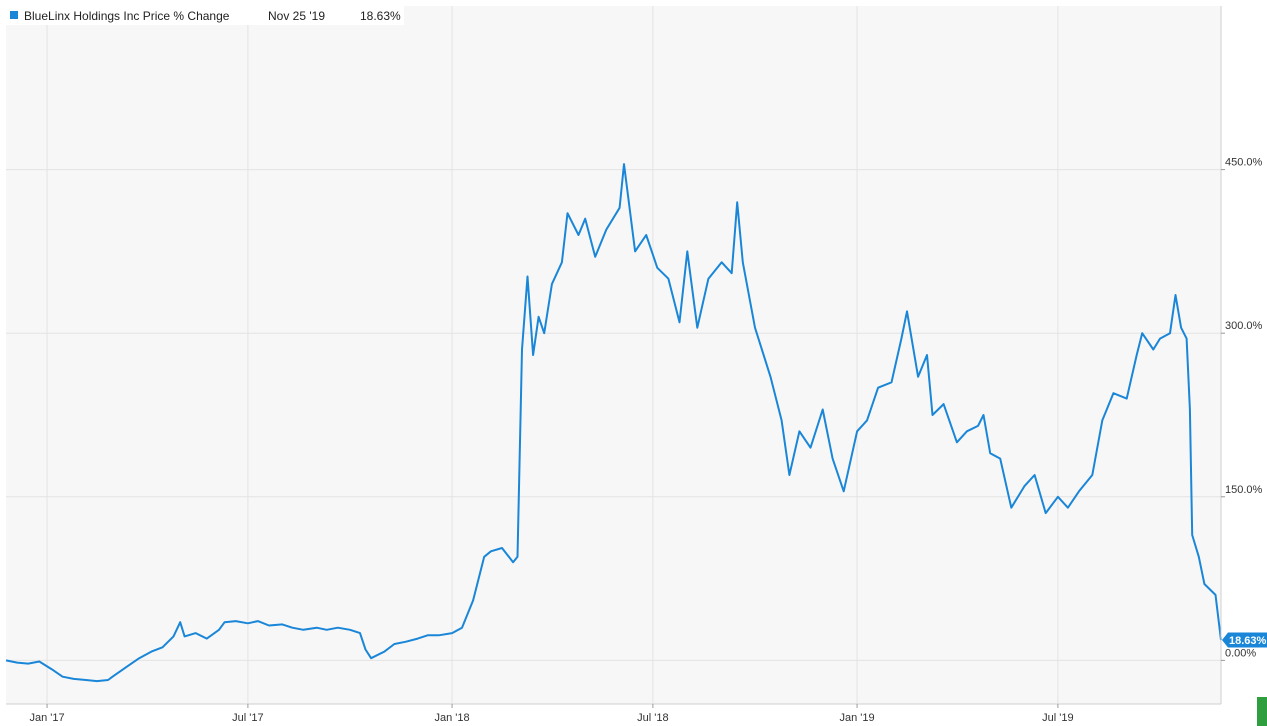 The width and height of the screenshot is (1267, 726). What do you see at coordinates (1057, 718) in the screenshot?
I see `x-tick-label: Jul '19` at bounding box center [1057, 718].